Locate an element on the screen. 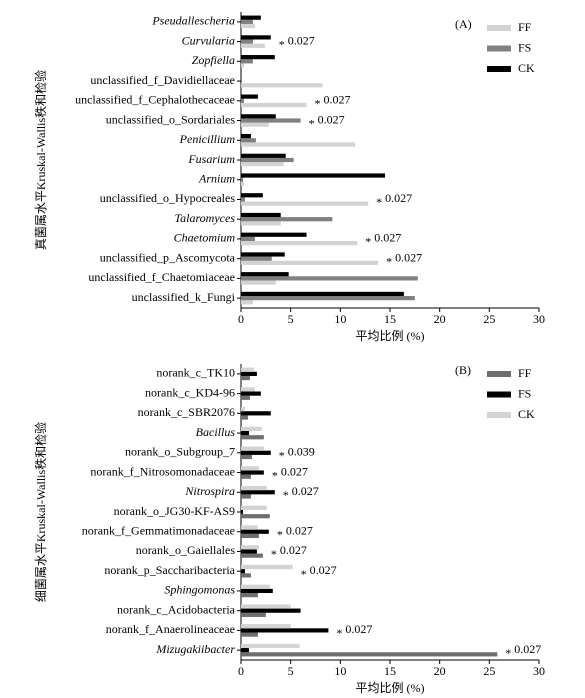 This screenshot has width=585, height=698. y-tick-label: norank_o_Gaiellales is located at coordinates (186, 550).